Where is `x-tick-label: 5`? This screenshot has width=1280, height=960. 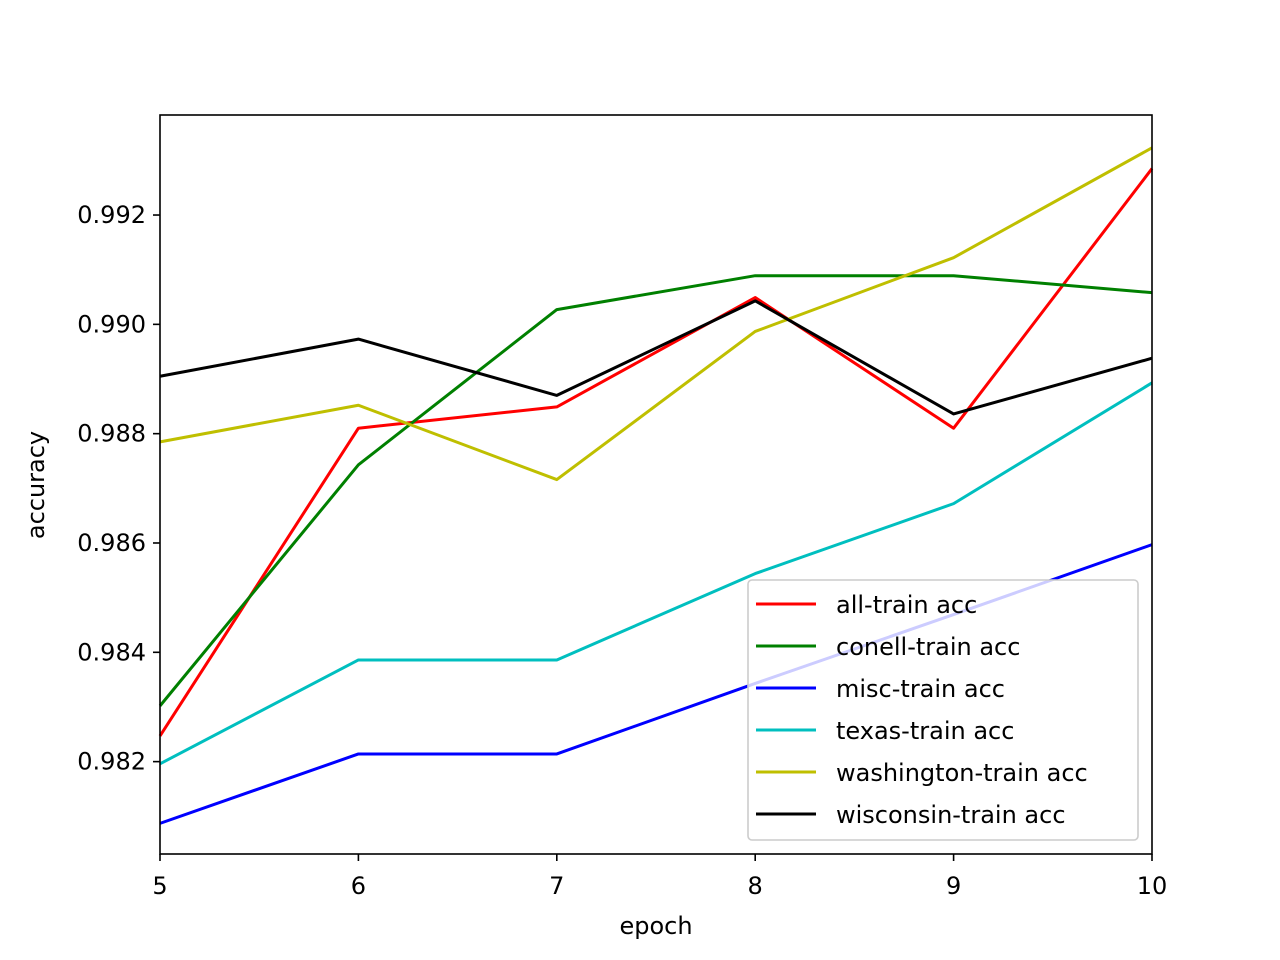
x-tick-label: 5 is located at coordinates (159, 886).